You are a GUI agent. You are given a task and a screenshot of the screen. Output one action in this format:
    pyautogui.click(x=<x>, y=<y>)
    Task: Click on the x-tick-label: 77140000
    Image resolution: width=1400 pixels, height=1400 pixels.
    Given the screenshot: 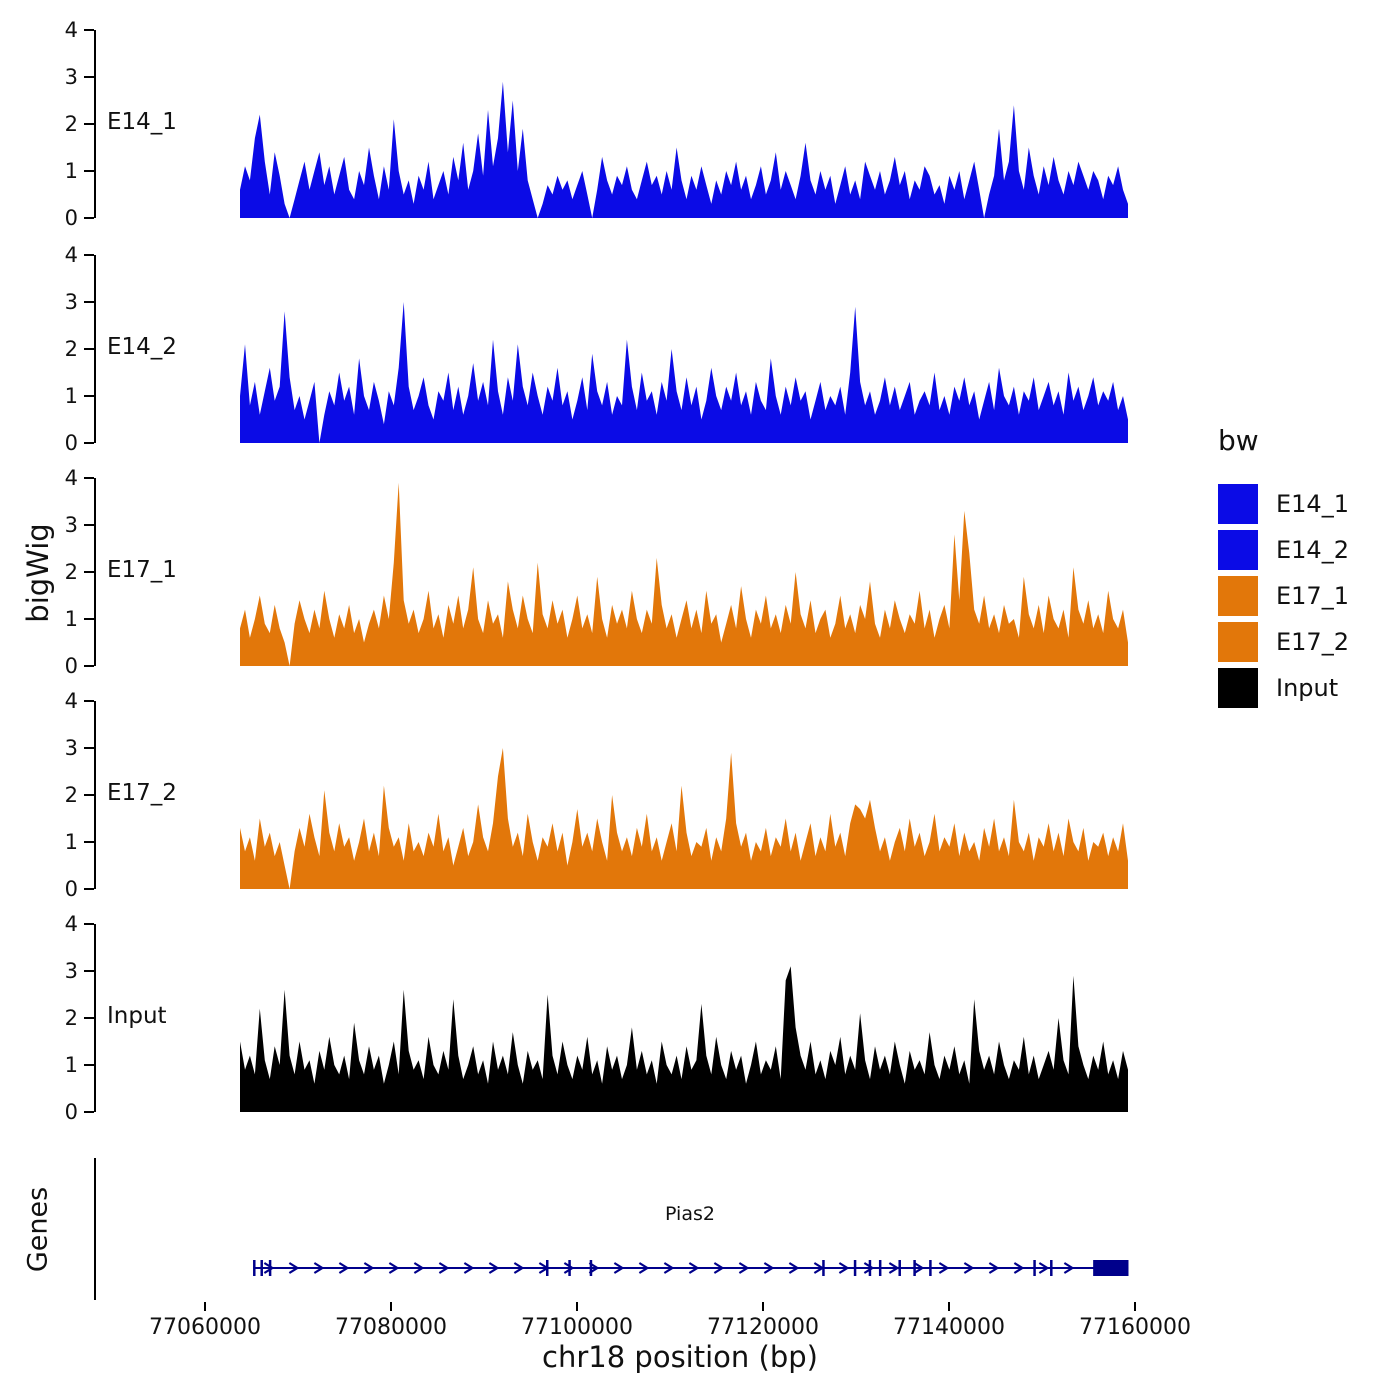 What is the action you would take?
    pyautogui.click(x=949, y=1327)
    